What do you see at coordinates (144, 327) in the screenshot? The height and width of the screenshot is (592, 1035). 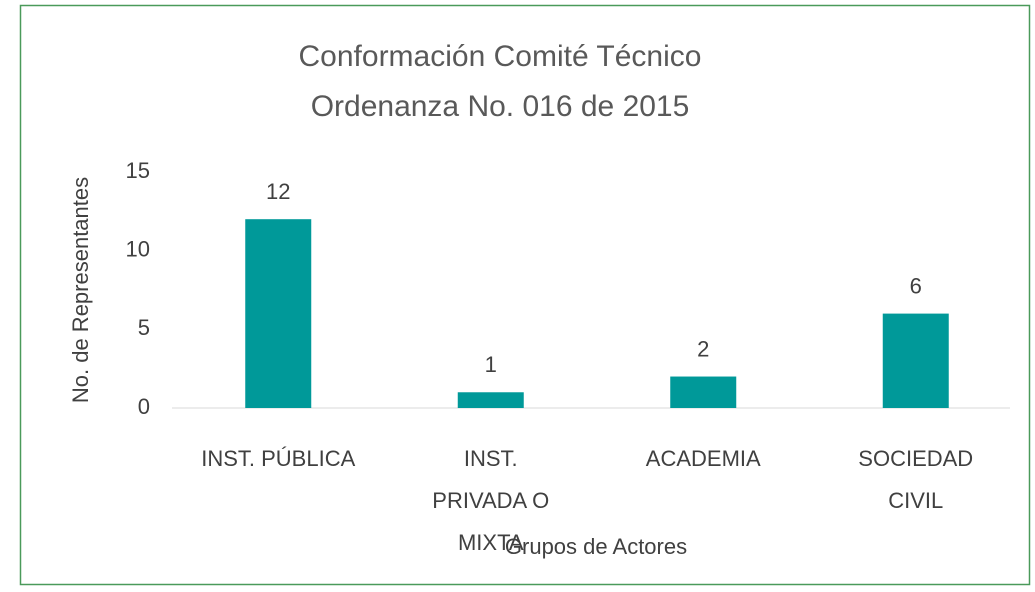 I see `y-tick-label: 5` at bounding box center [144, 327].